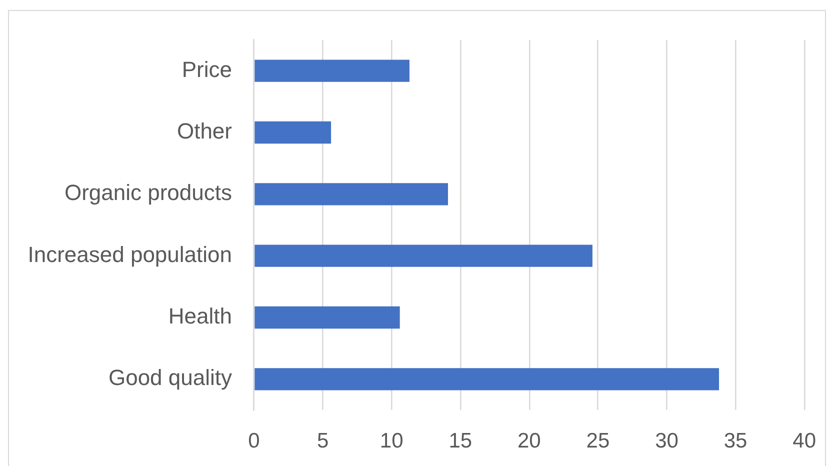  Describe the element at coordinates (207, 69) in the screenshot. I see `y-tick-label: Price` at that location.